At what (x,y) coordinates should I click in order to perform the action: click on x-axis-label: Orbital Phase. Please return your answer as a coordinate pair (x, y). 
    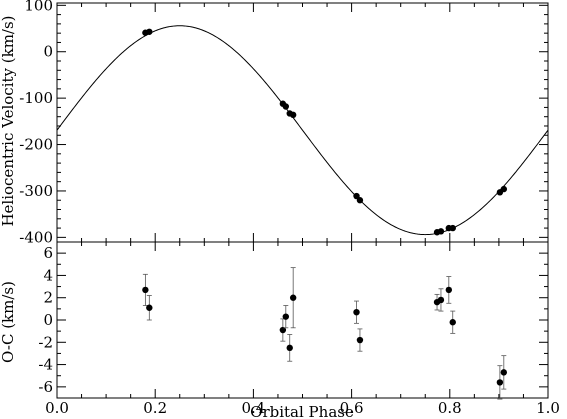
    Looking at the image, I should click on (302, 411).